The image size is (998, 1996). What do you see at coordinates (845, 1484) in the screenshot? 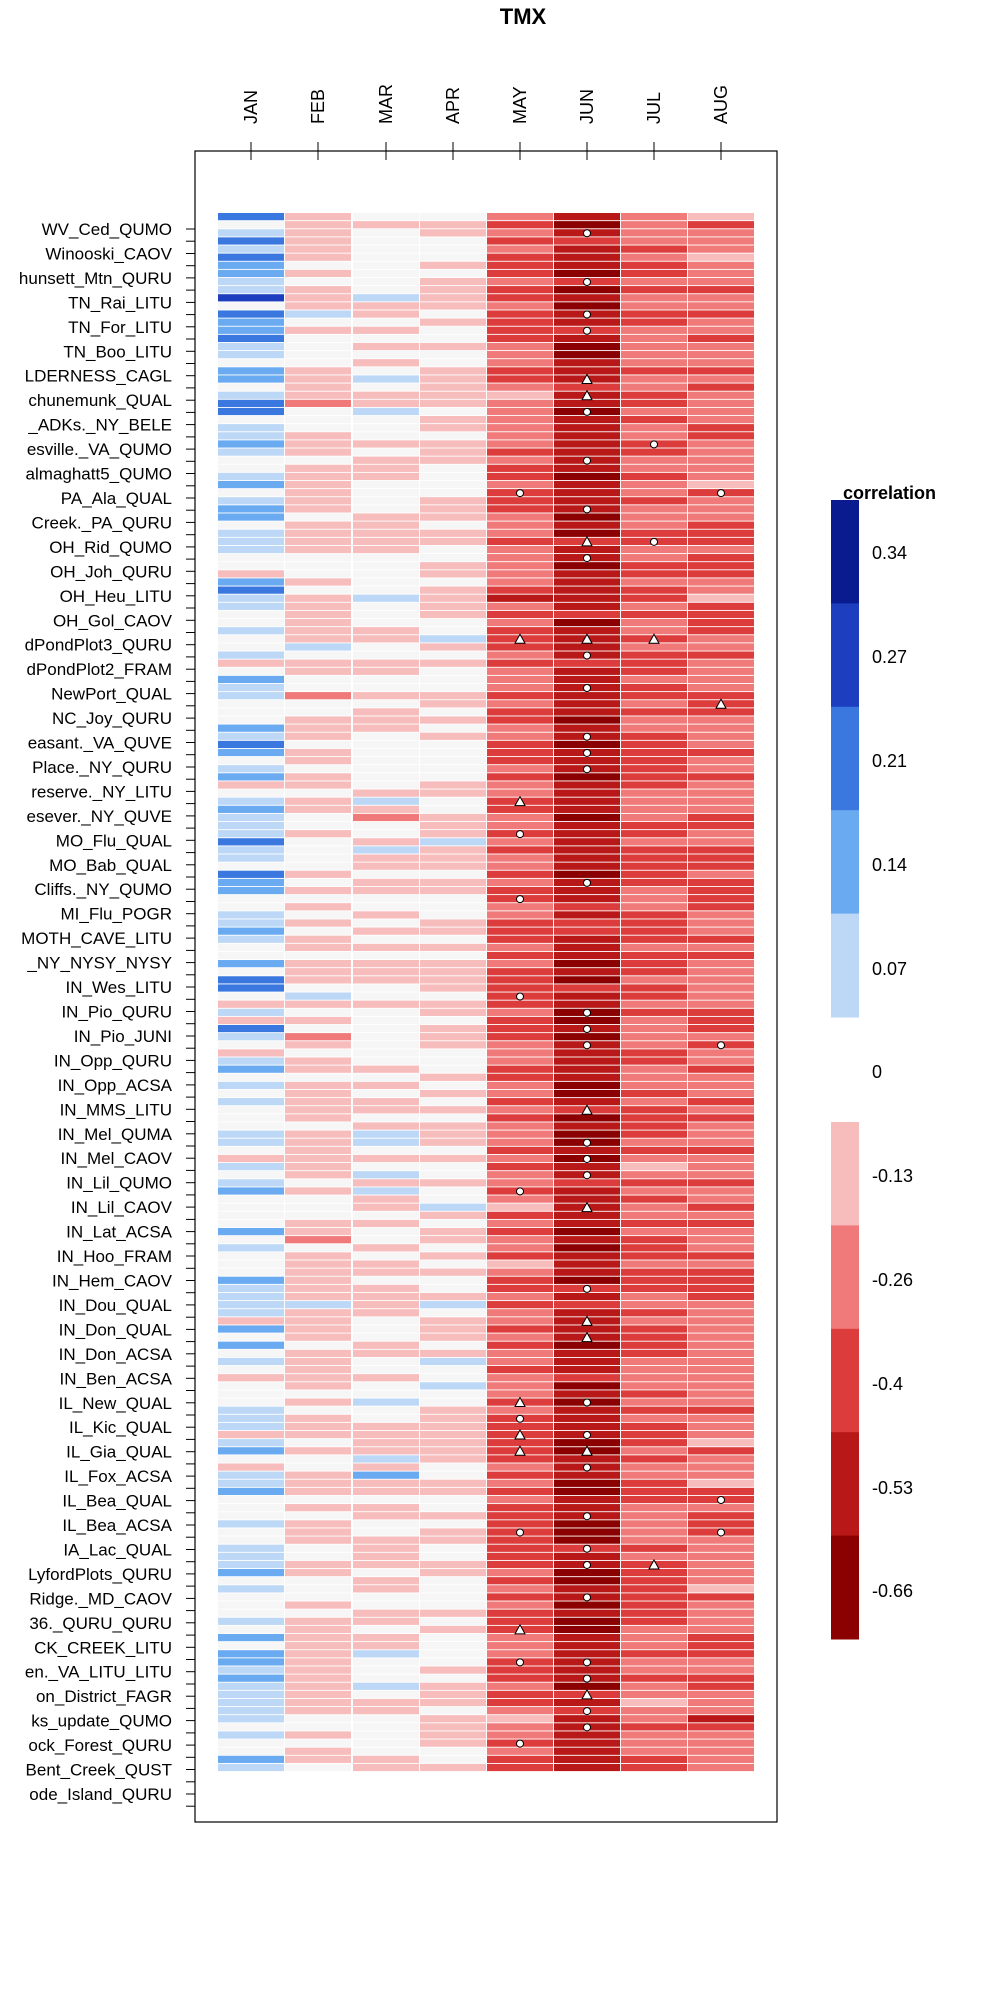
I see `legend-swatch-negative` at bounding box center [845, 1484].